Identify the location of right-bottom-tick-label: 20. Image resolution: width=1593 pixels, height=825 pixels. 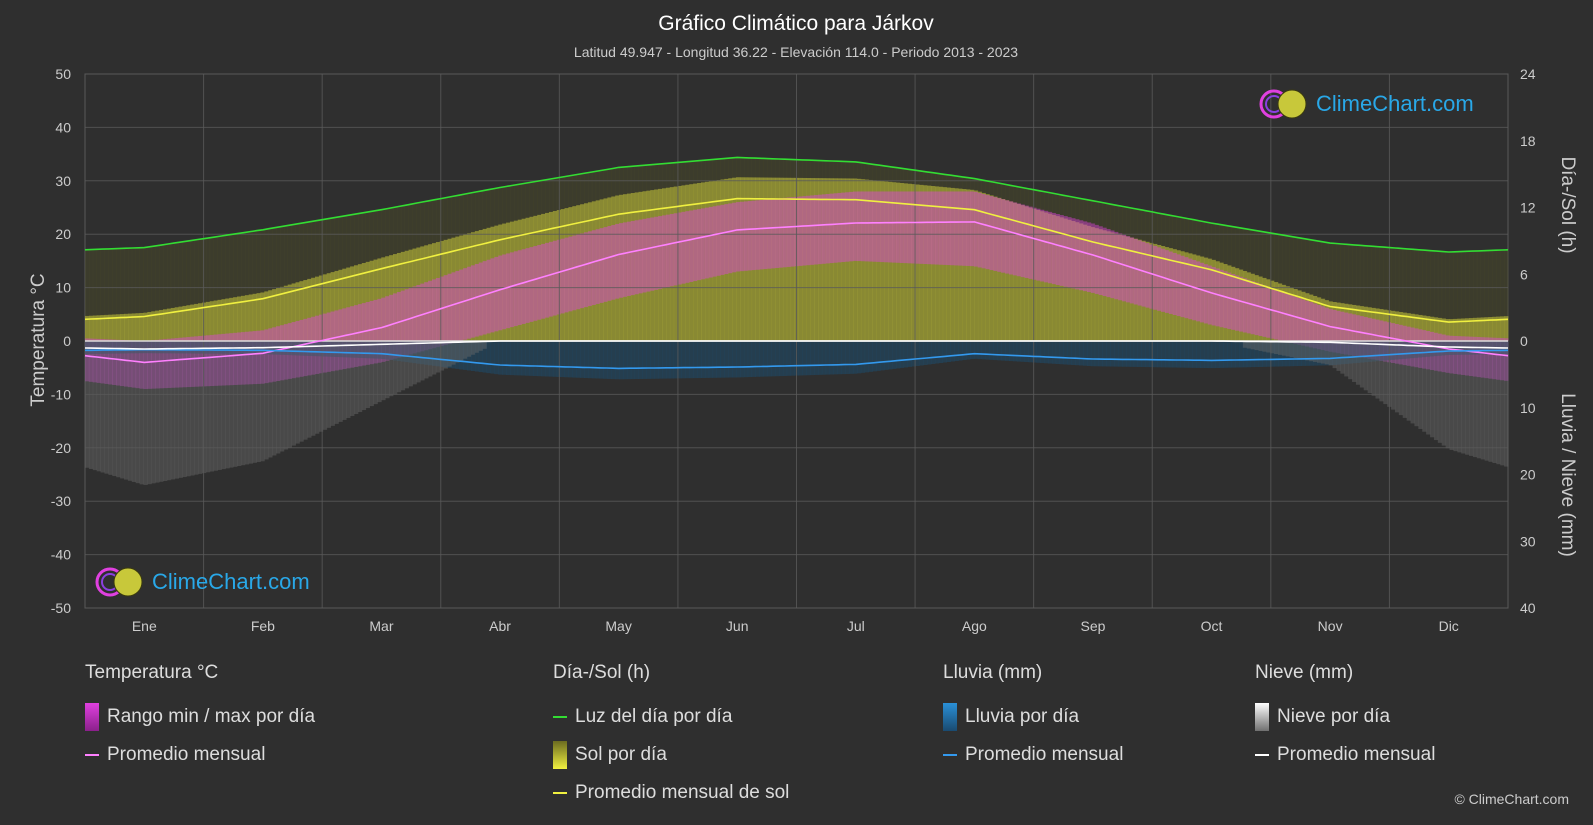
(1528, 475).